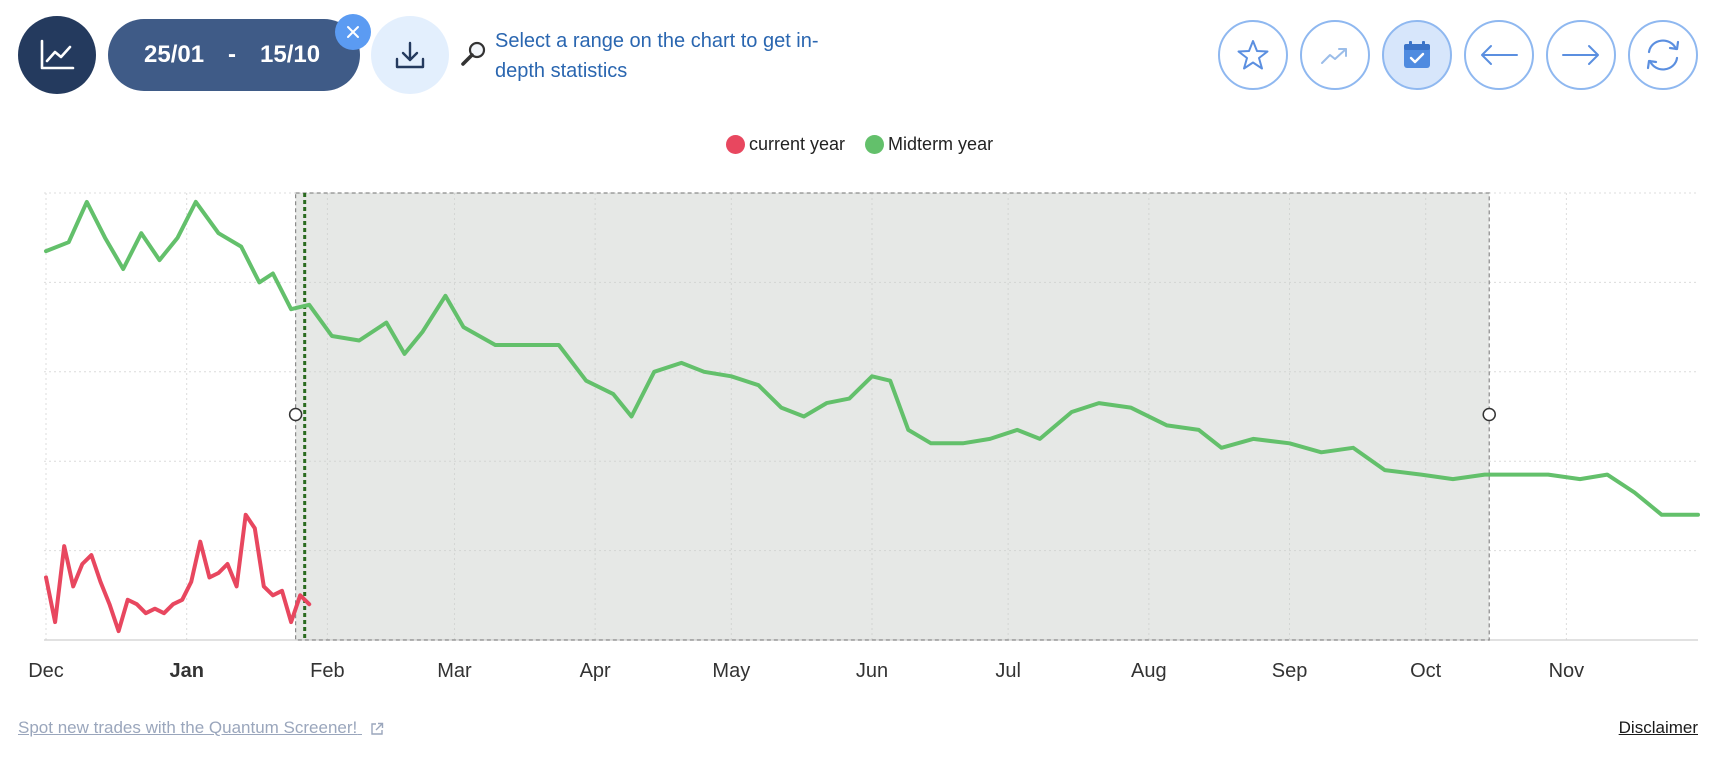 Image resolution: width=1720 pixels, height=774 pixels. I want to click on x-tick-label-oct: Oct, so click(1426, 671).